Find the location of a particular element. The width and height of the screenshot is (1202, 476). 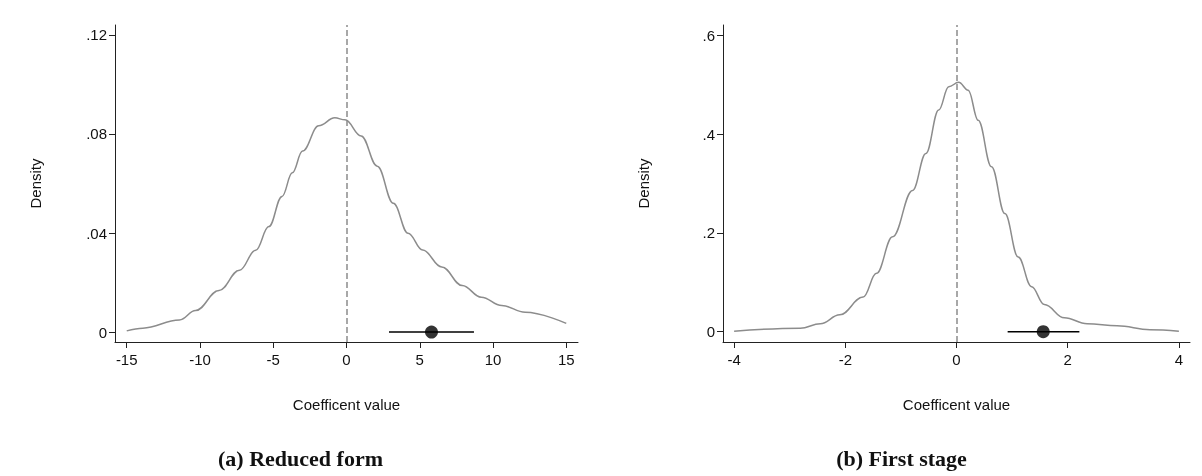

x-tick-label: -15 is located at coordinates (126, 359).